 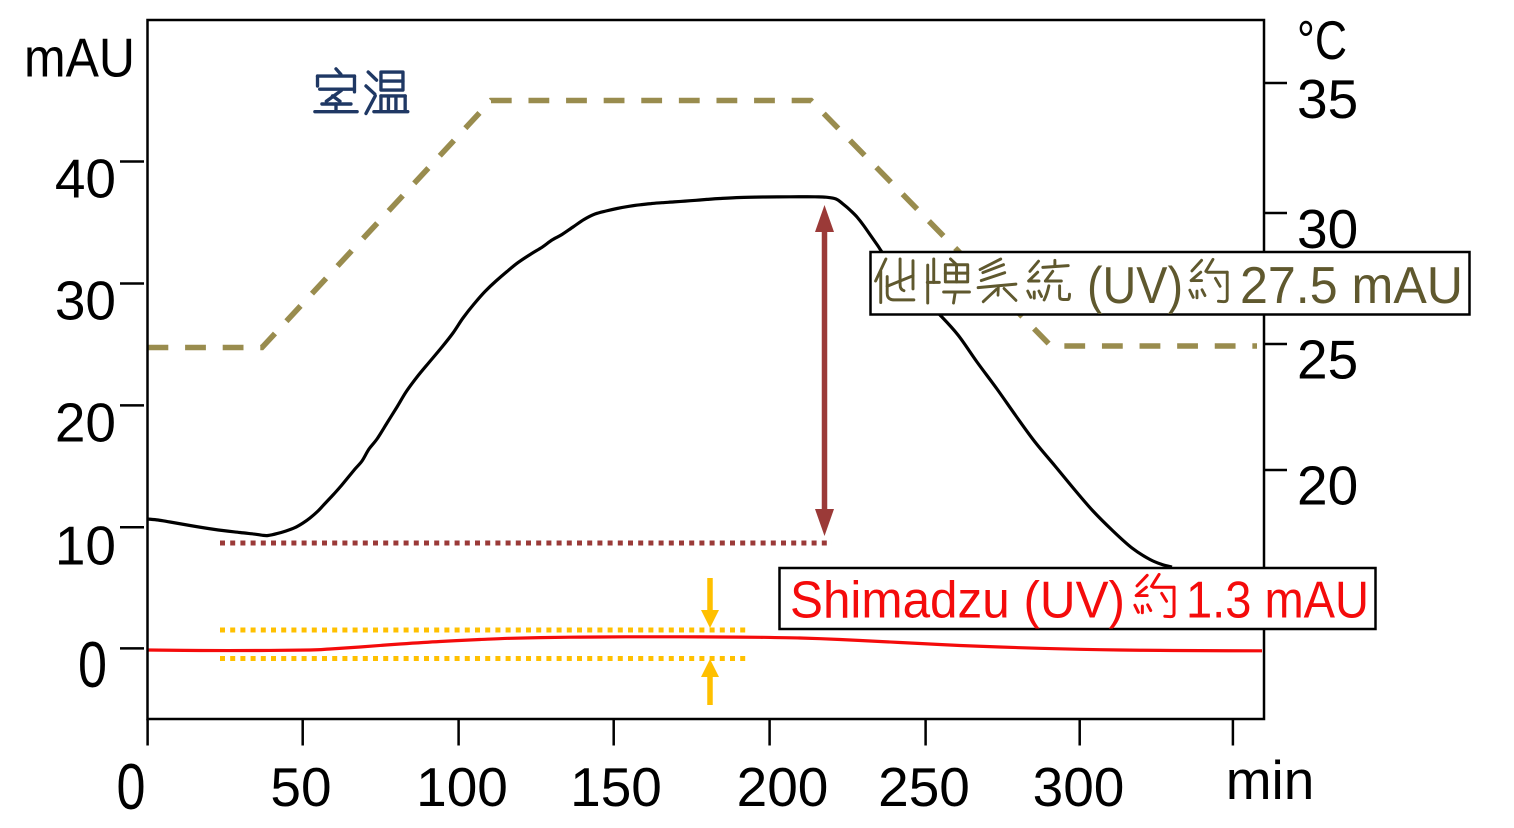 I want to click on svg-text: 200, so click(x=783, y=787).